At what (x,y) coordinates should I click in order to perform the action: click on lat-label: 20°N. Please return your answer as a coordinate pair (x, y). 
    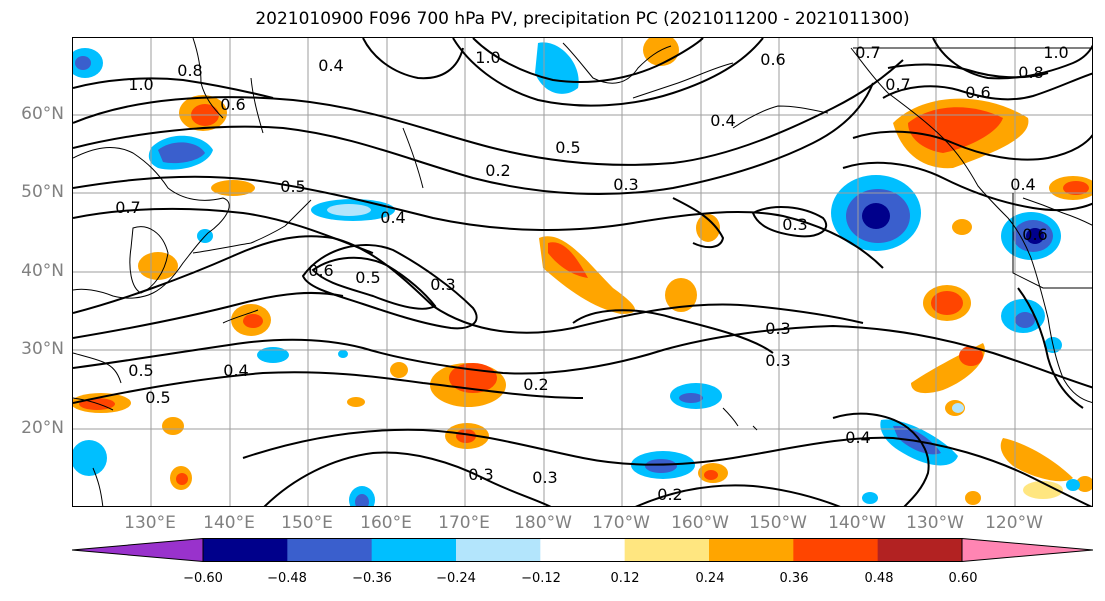
    Looking at the image, I should click on (42, 428).